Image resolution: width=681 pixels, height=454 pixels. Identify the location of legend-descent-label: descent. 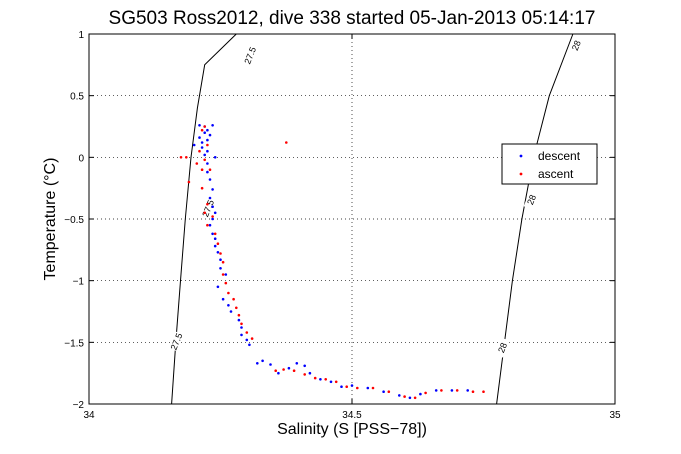
(559, 156).